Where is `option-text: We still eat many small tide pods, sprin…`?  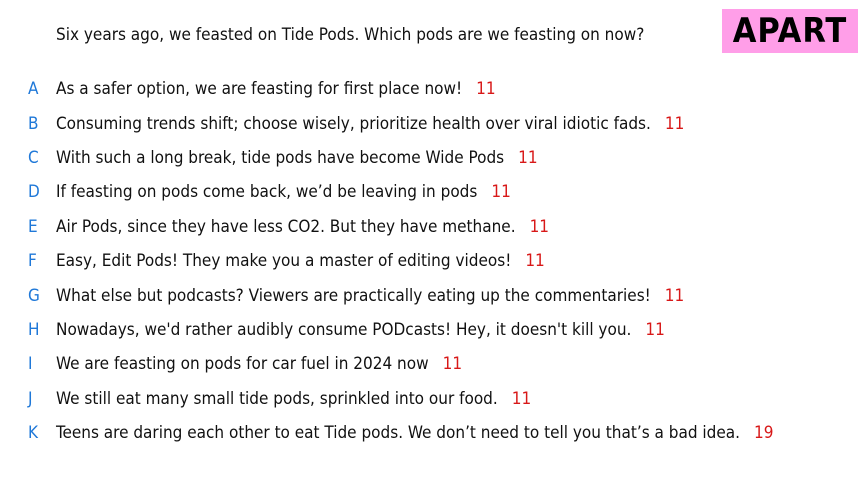 option-text: We still eat many small tide pods, sprin… is located at coordinates (277, 398).